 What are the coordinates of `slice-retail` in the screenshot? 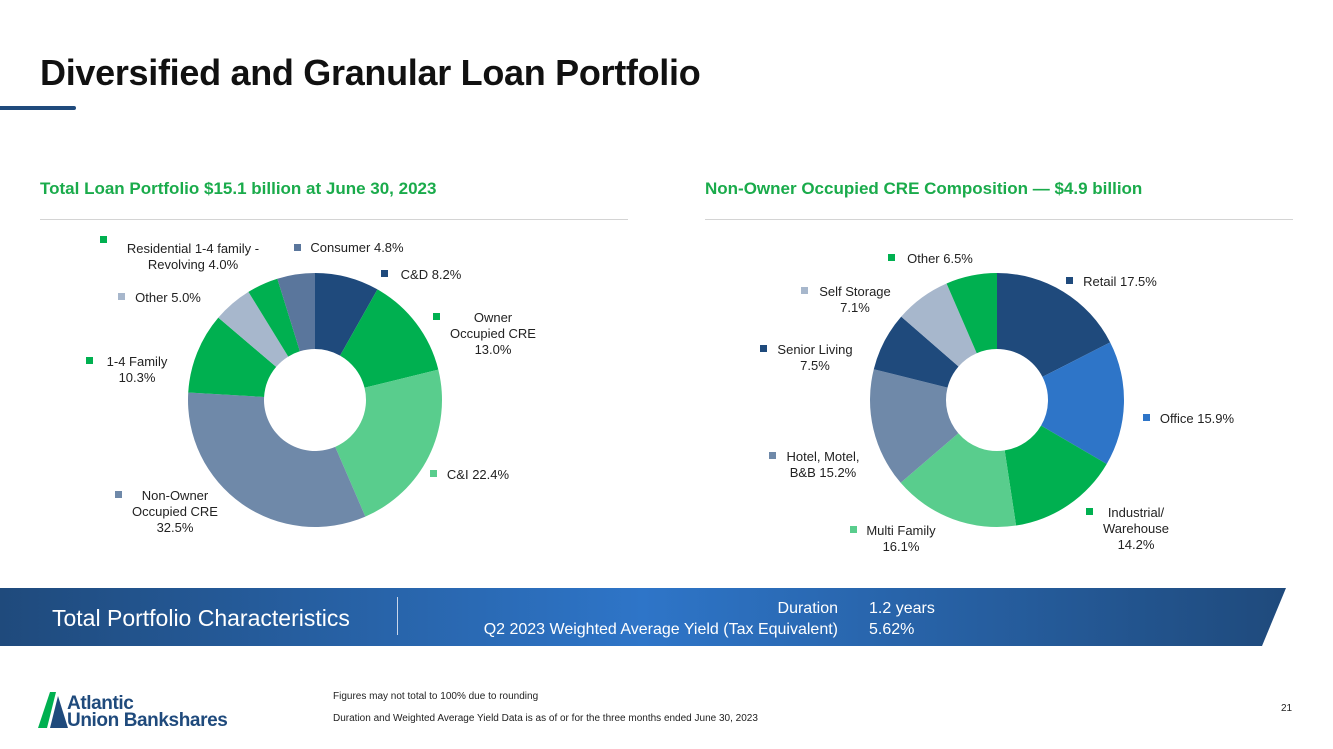 It's located at (1054, 325).